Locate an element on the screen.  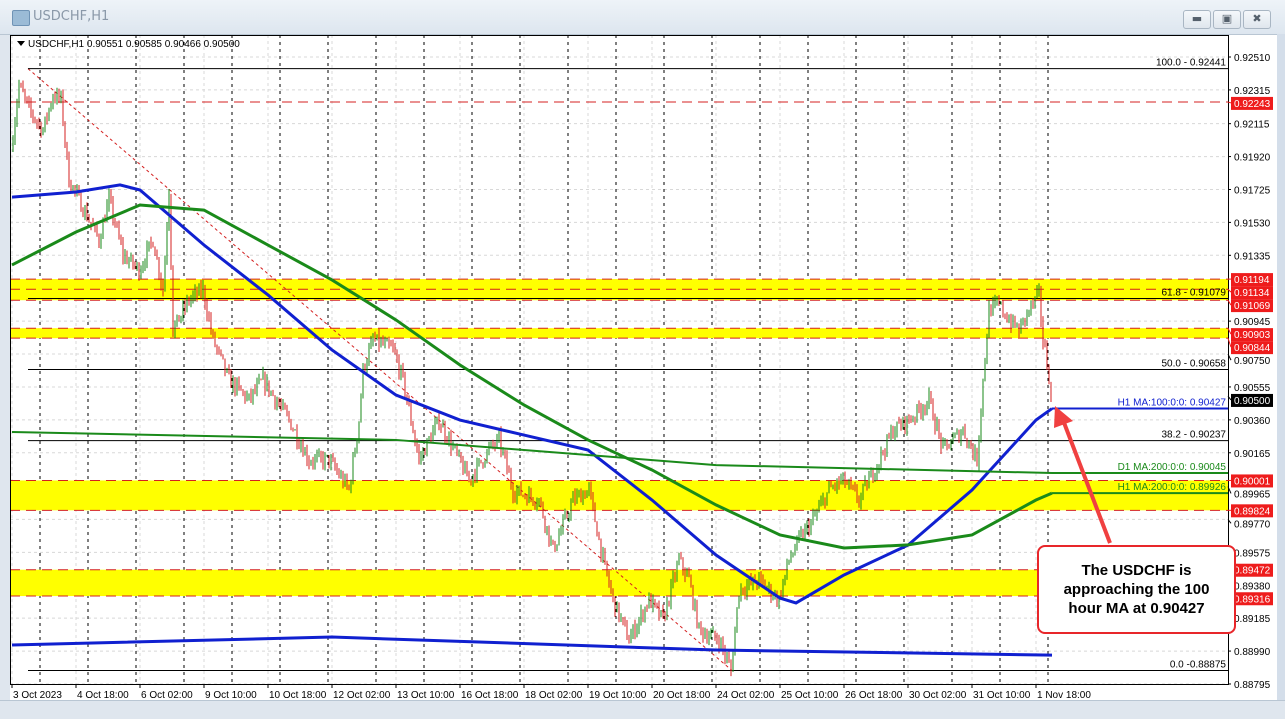
window-right-edge is located at coordinates (1281, 367).